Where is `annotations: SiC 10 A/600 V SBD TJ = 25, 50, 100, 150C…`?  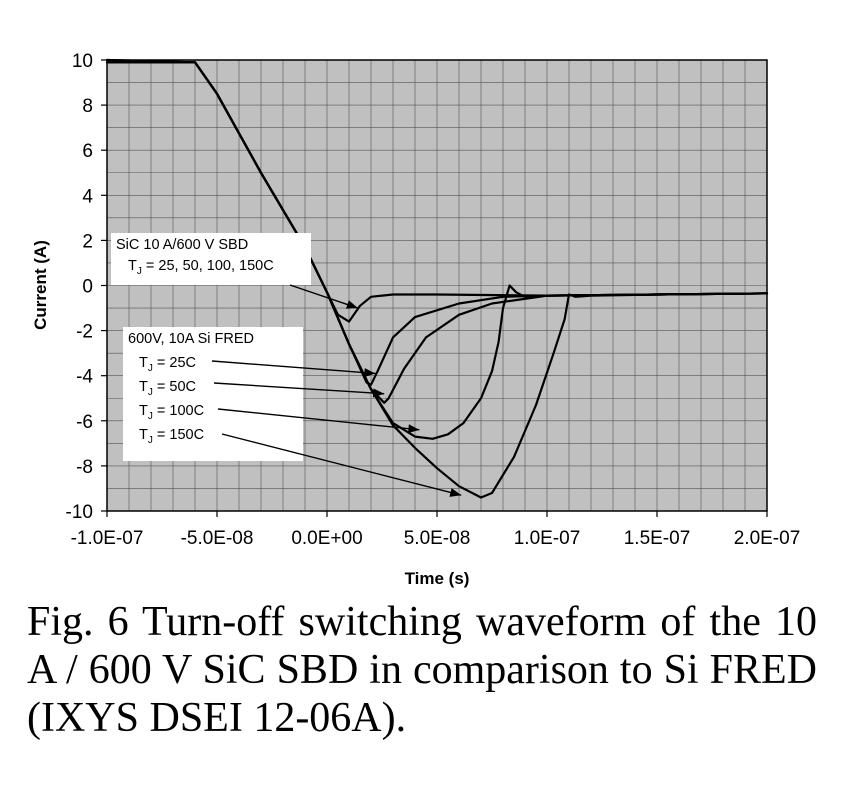
annotations: SiC 10 A/600 V SBD TJ = 25, 50, 100, 150C… is located at coordinates (286, 365).